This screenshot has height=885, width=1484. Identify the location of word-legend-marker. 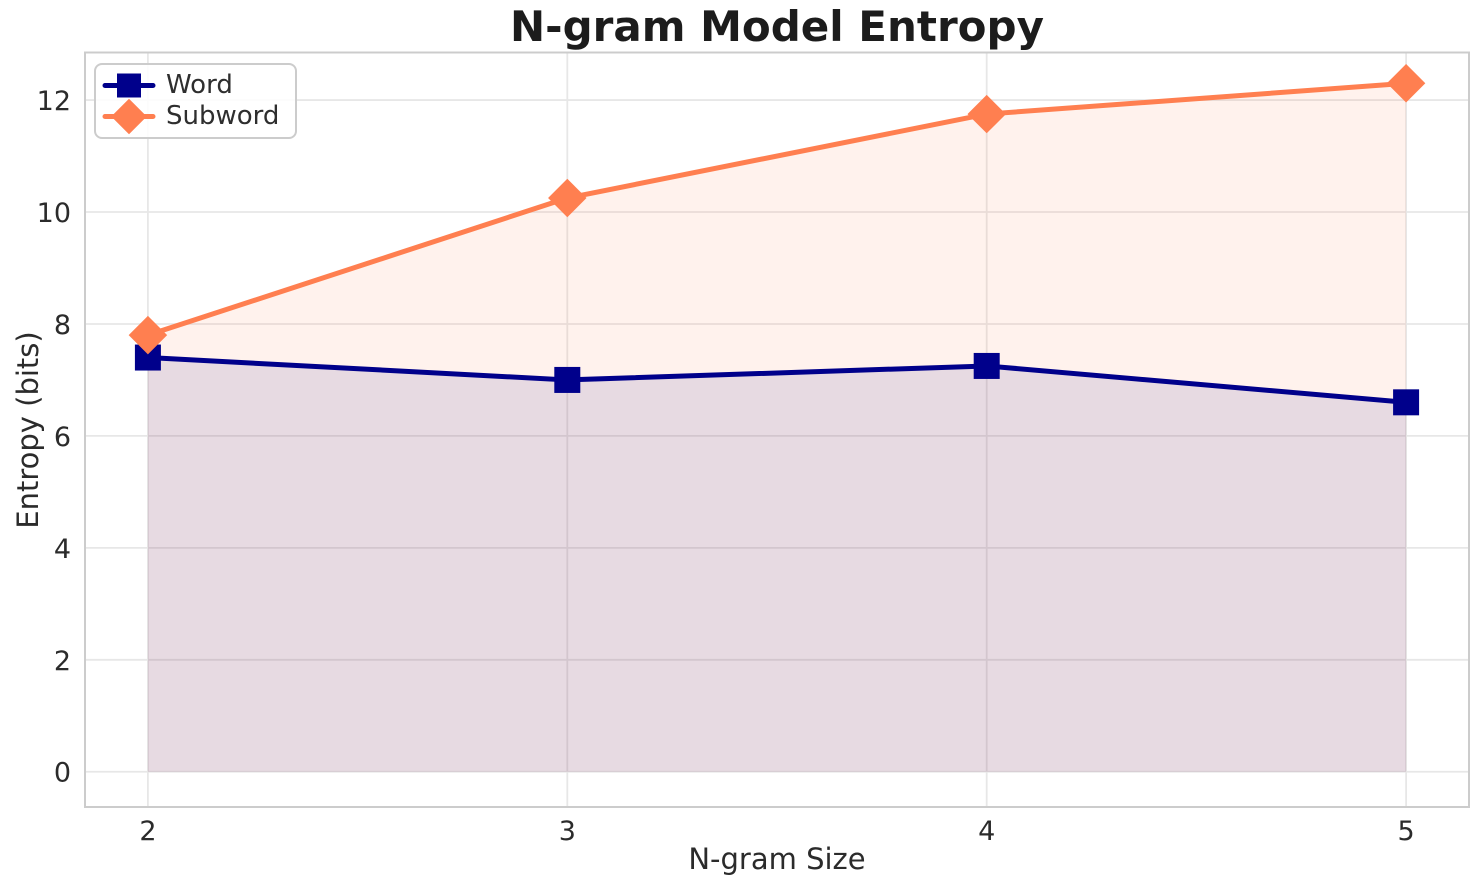
(129, 85).